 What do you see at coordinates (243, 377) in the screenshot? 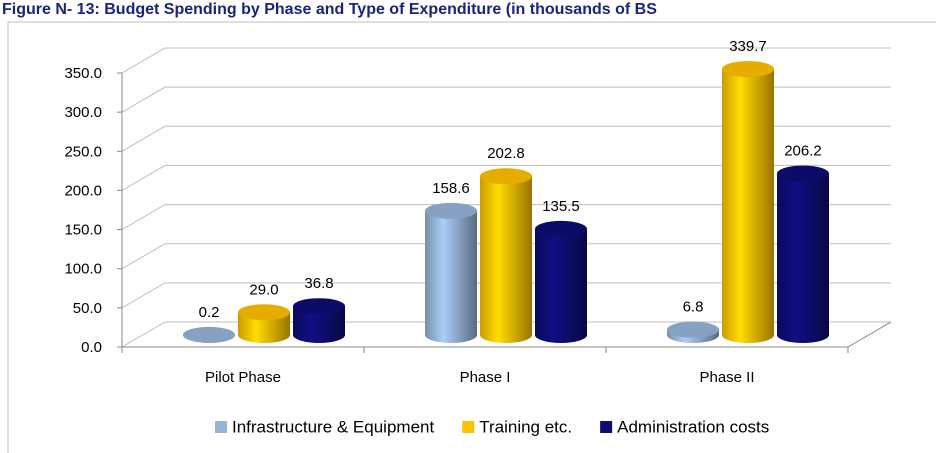
I see `x-tick-label: Pilot Phase` at bounding box center [243, 377].